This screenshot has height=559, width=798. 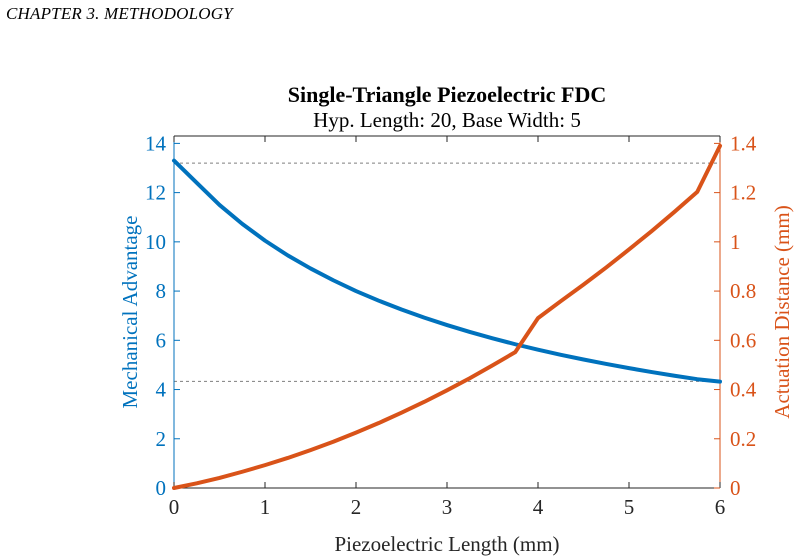 I want to click on page-header: CHAPTER 3. METHODOLOGY, so click(x=119, y=13).